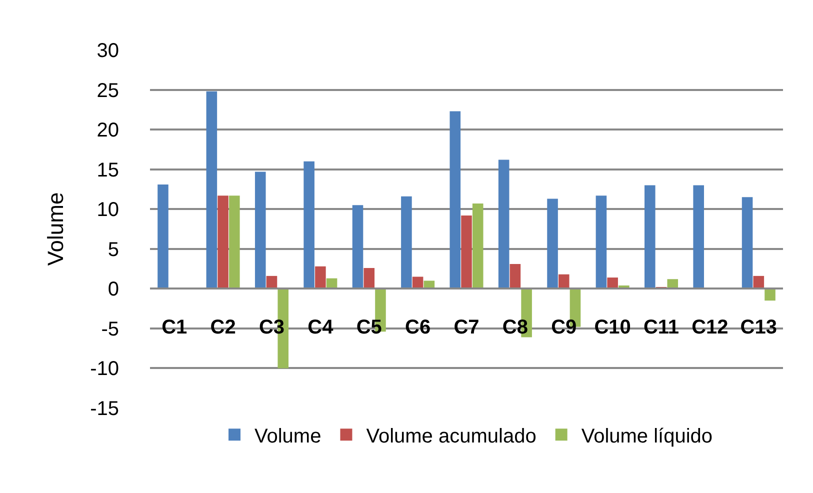  Describe the element at coordinates (104, 409) in the screenshot. I see `y-tick-label: -15` at that location.